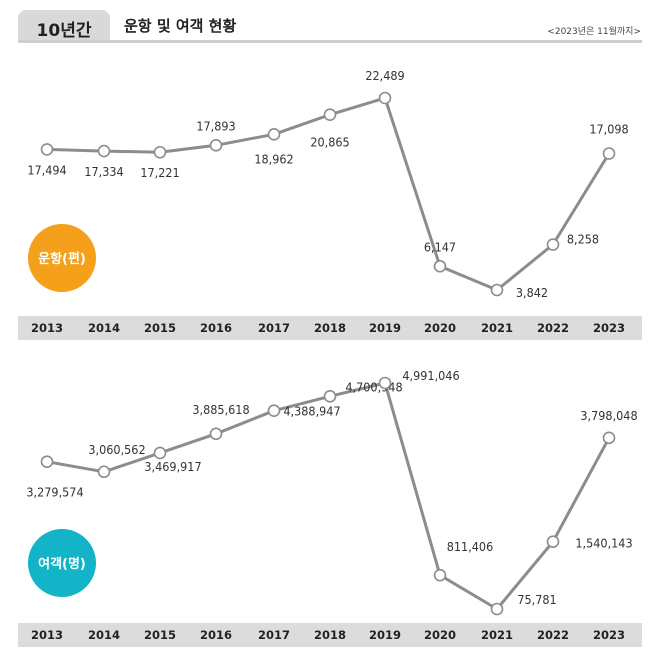 The image size is (661, 661). Describe the element at coordinates (603, 543) in the screenshot. I see `data-label: 1,540,143` at that location.